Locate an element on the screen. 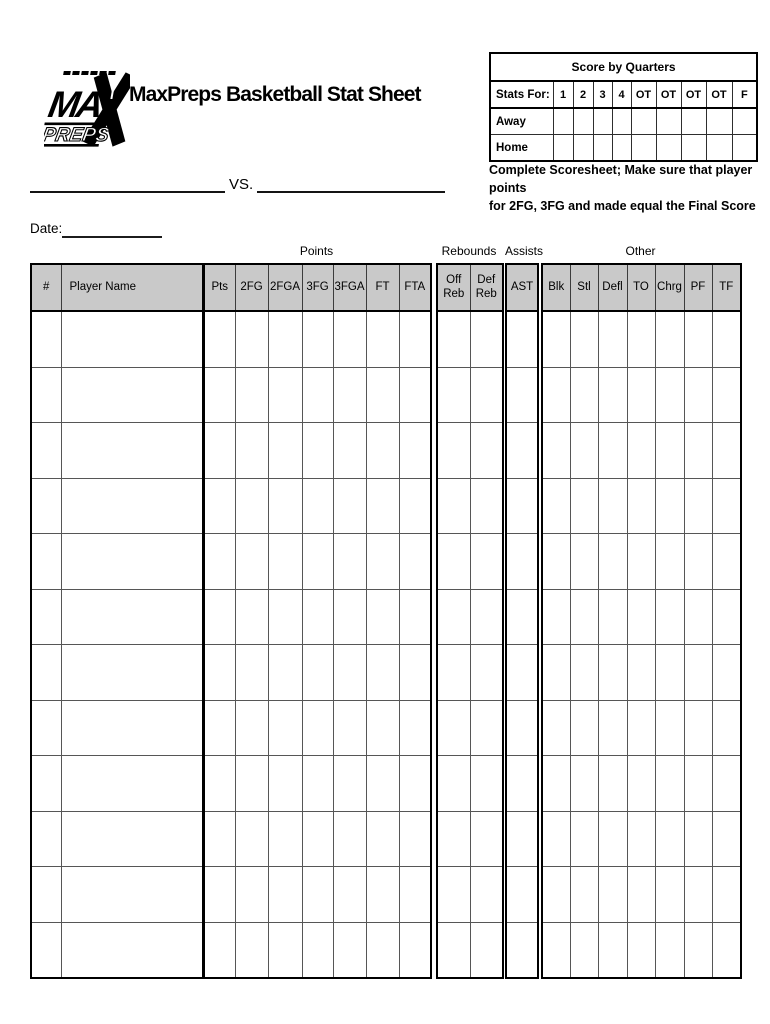 Image resolution: width=770 pixels, height=1024 pixels. stat-table-assists: AST is located at coordinates (522, 621).